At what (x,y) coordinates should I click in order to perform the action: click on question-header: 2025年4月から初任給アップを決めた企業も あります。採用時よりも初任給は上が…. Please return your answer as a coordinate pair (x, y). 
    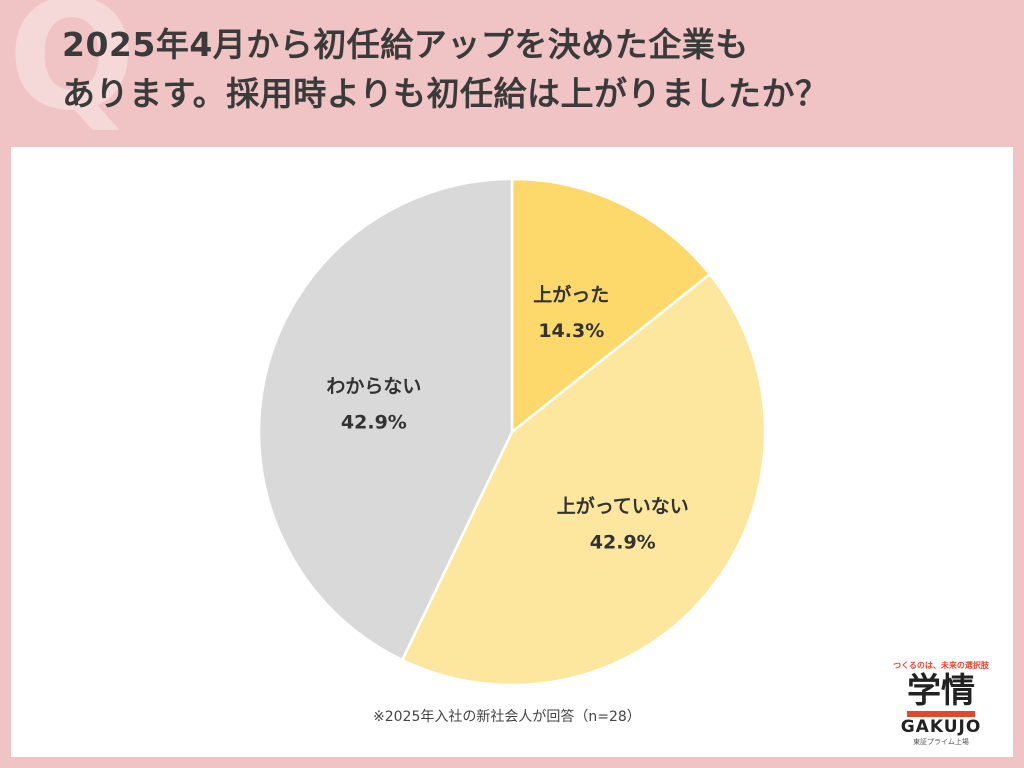
    Looking at the image, I should click on (533, 69).